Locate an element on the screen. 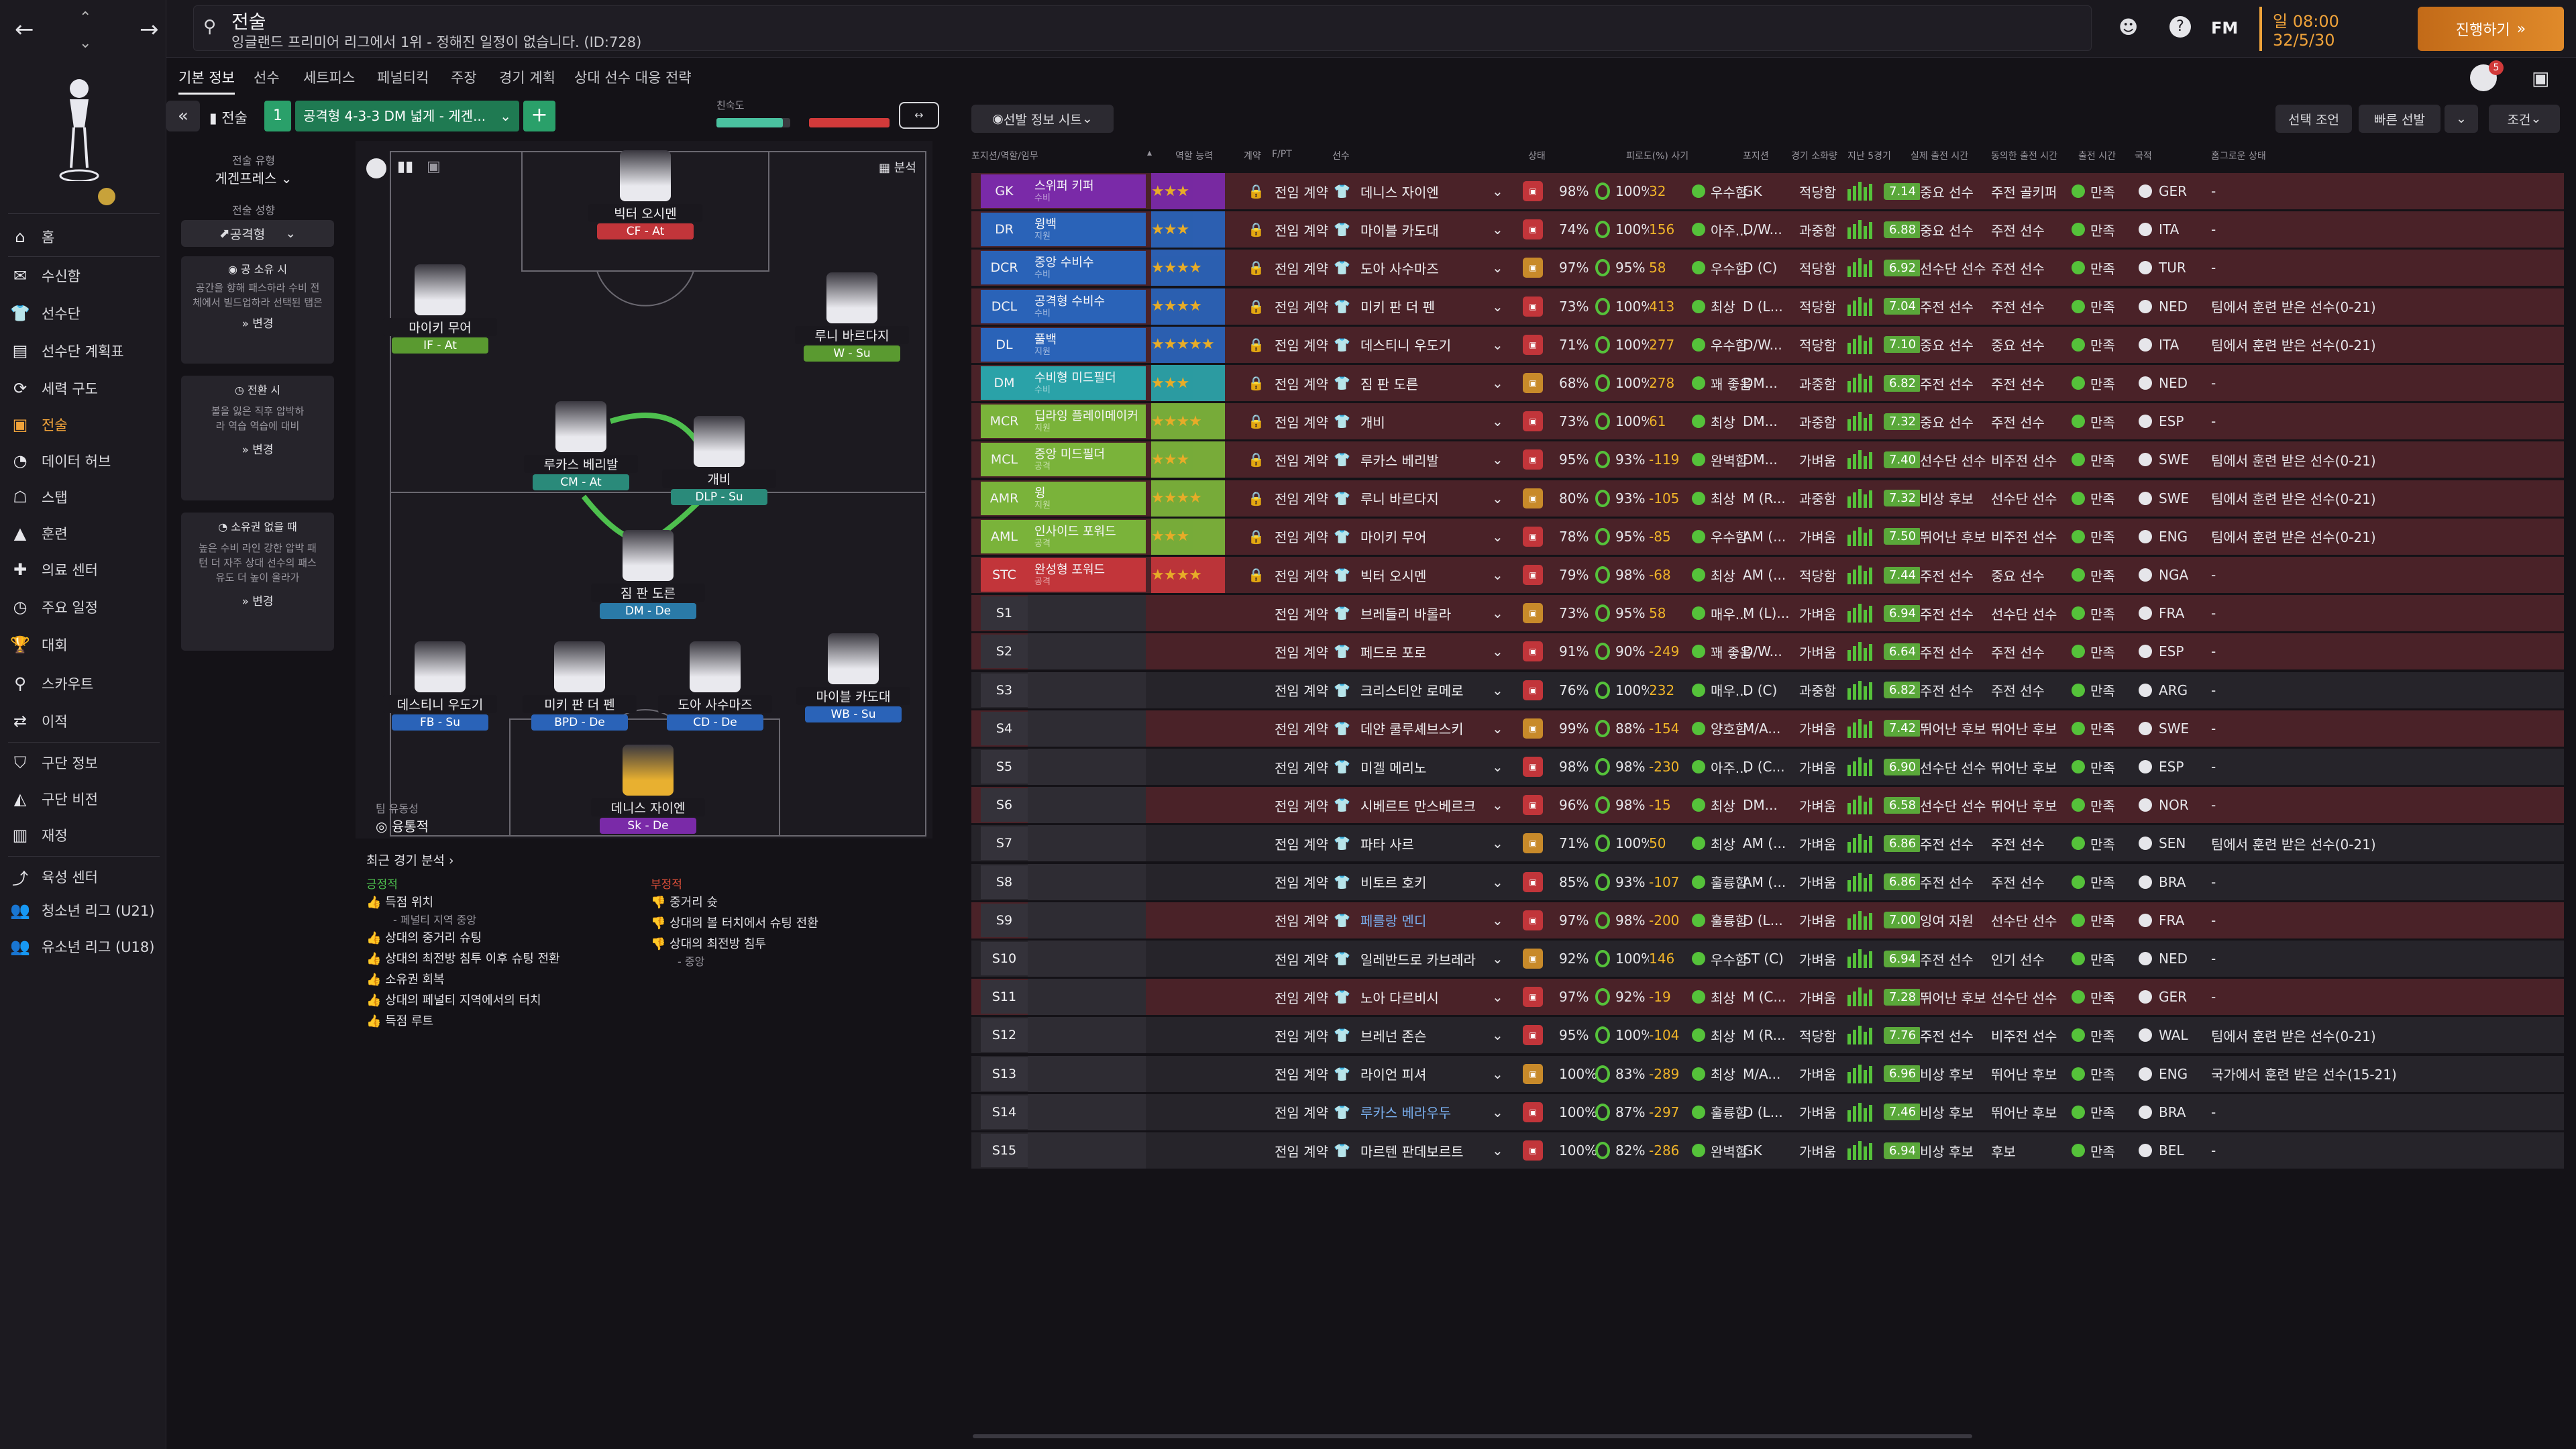  player-name-cell: 루카스 베라우두 is located at coordinates (1406, 1113).